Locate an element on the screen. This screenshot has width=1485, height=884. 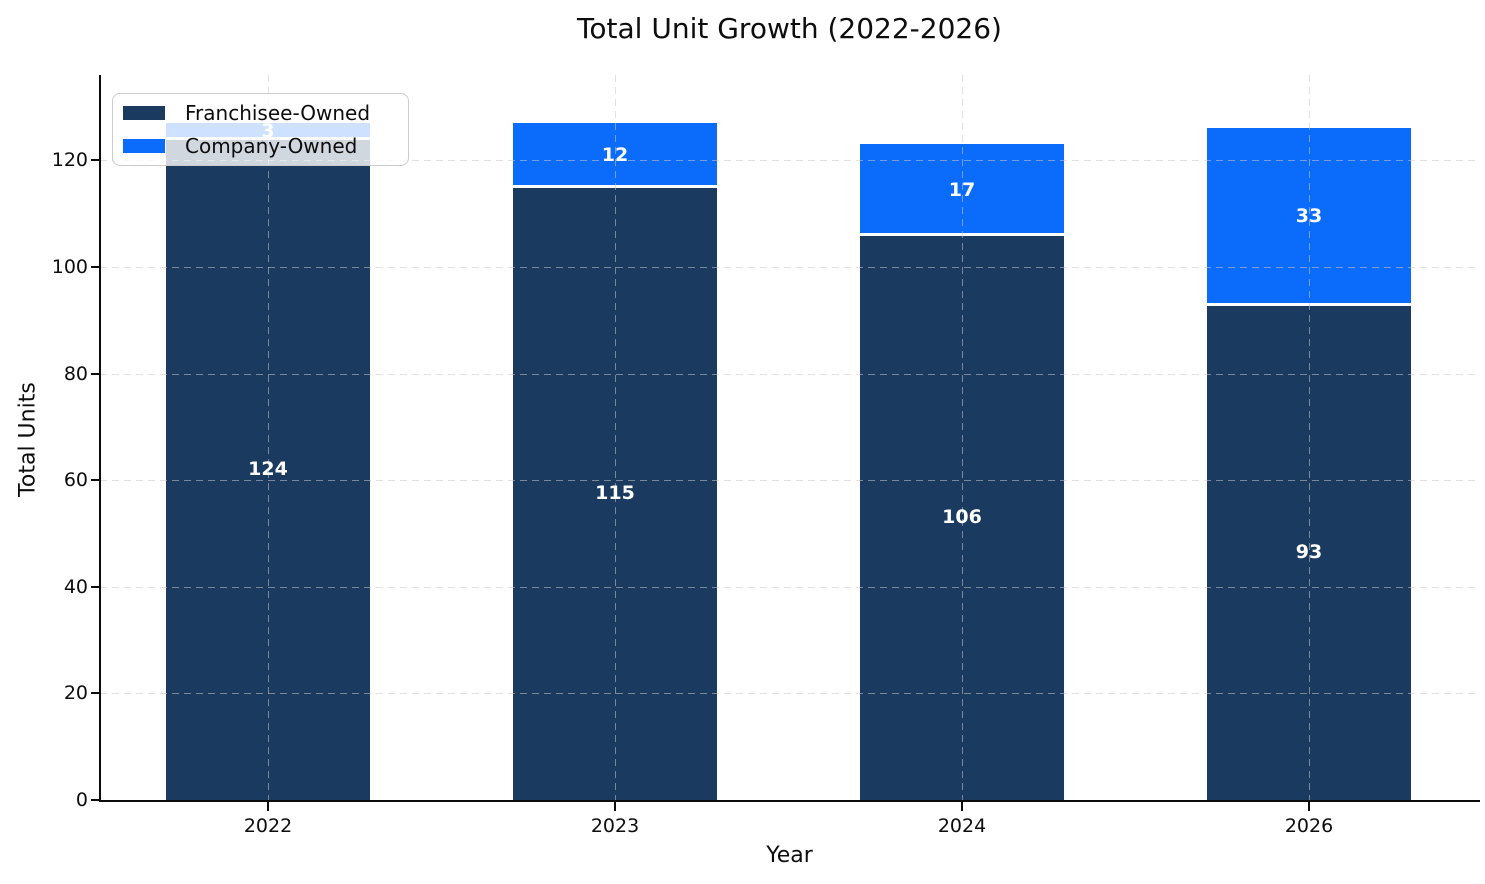
bar-value-label: 106 is located at coordinates (962, 517).